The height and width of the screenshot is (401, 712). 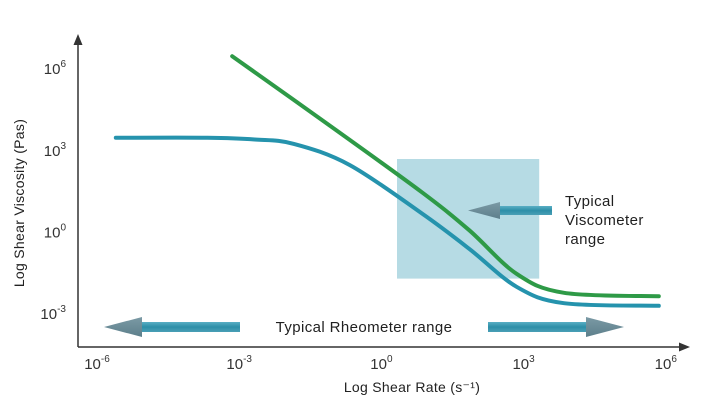 What do you see at coordinates (53, 191) in the screenshot?
I see `y-tick-labels: 10⁻³ 10⁰ 10³ 10⁶` at bounding box center [53, 191].